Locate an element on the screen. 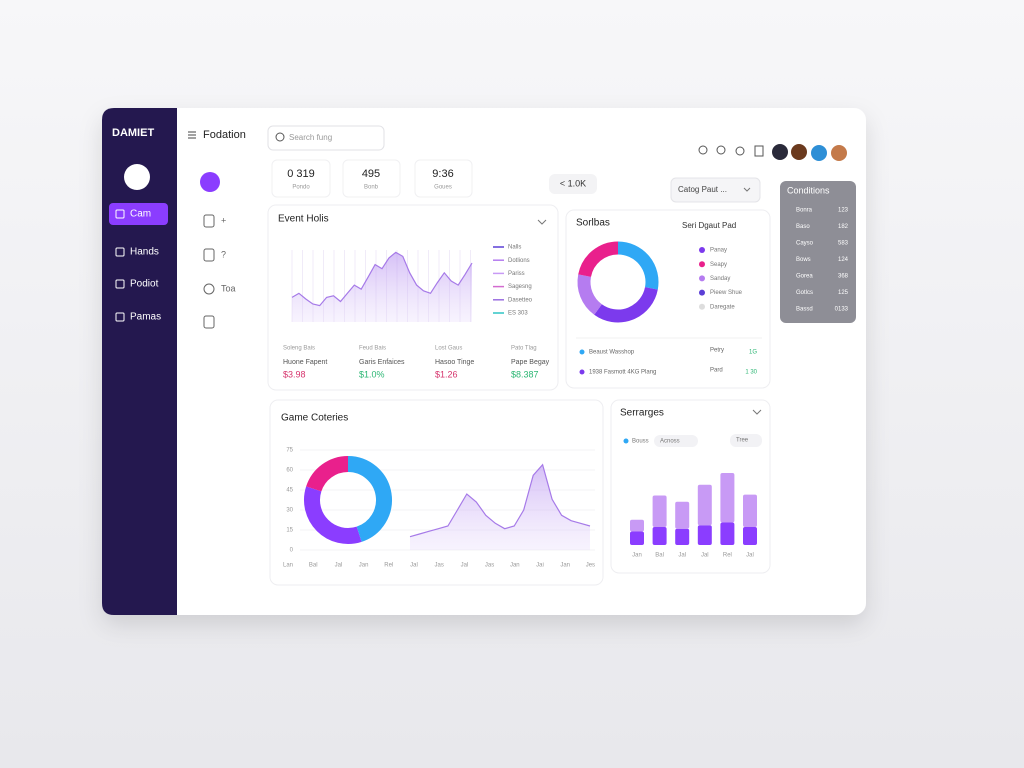 This screenshot has width=1024, height=768. legend-label: Pariss is located at coordinates (516, 274).